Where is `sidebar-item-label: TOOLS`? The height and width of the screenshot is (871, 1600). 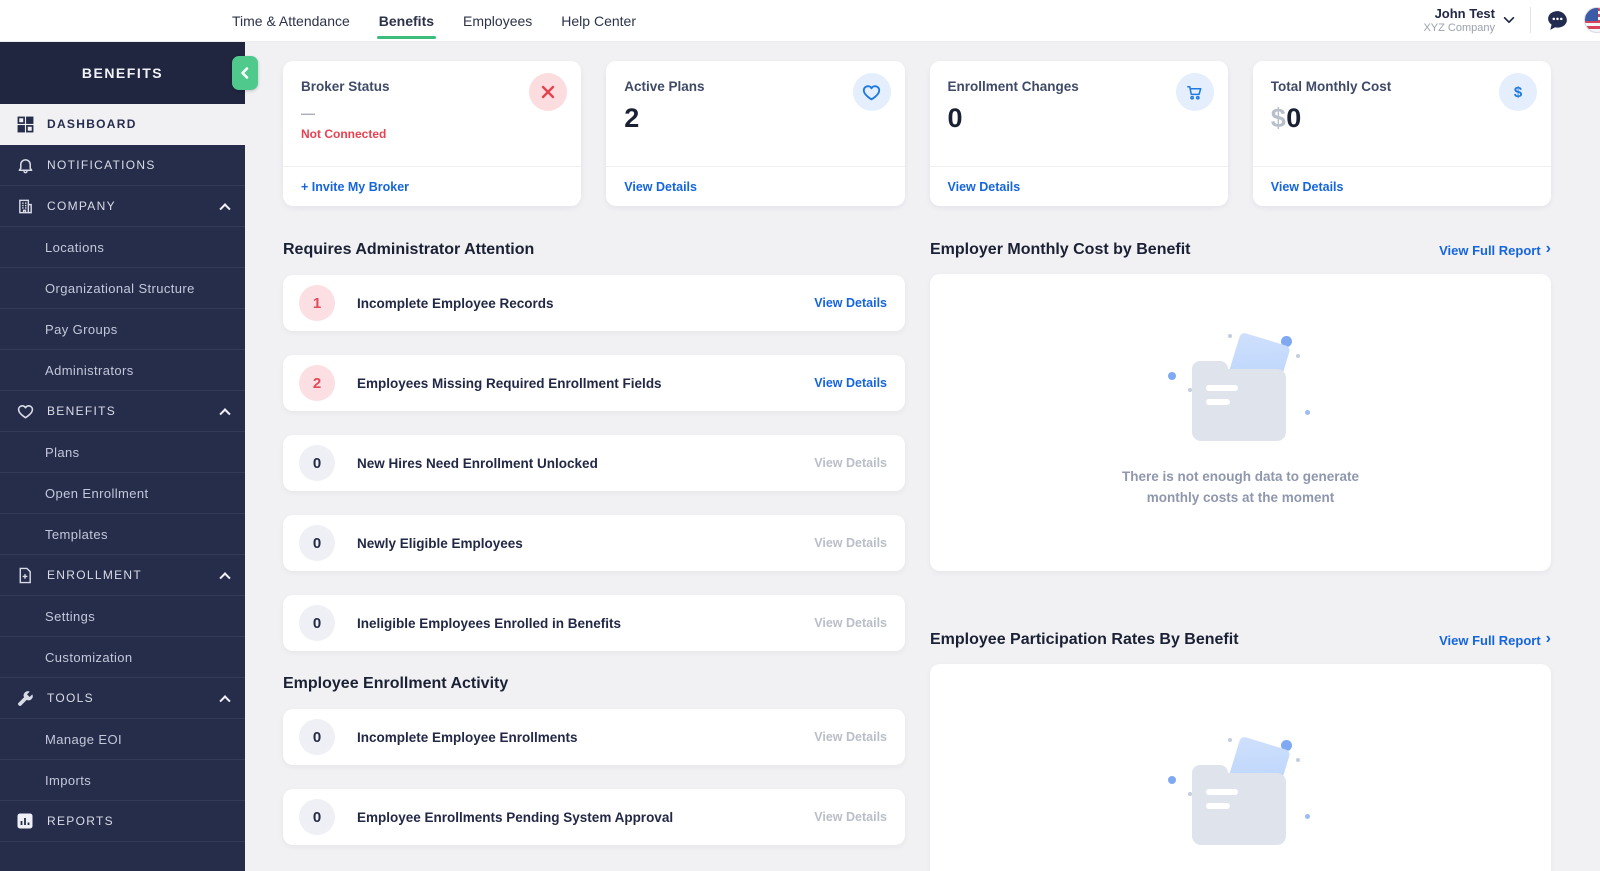 sidebar-item-label: TOOLS is located at coordinates (70, 698).